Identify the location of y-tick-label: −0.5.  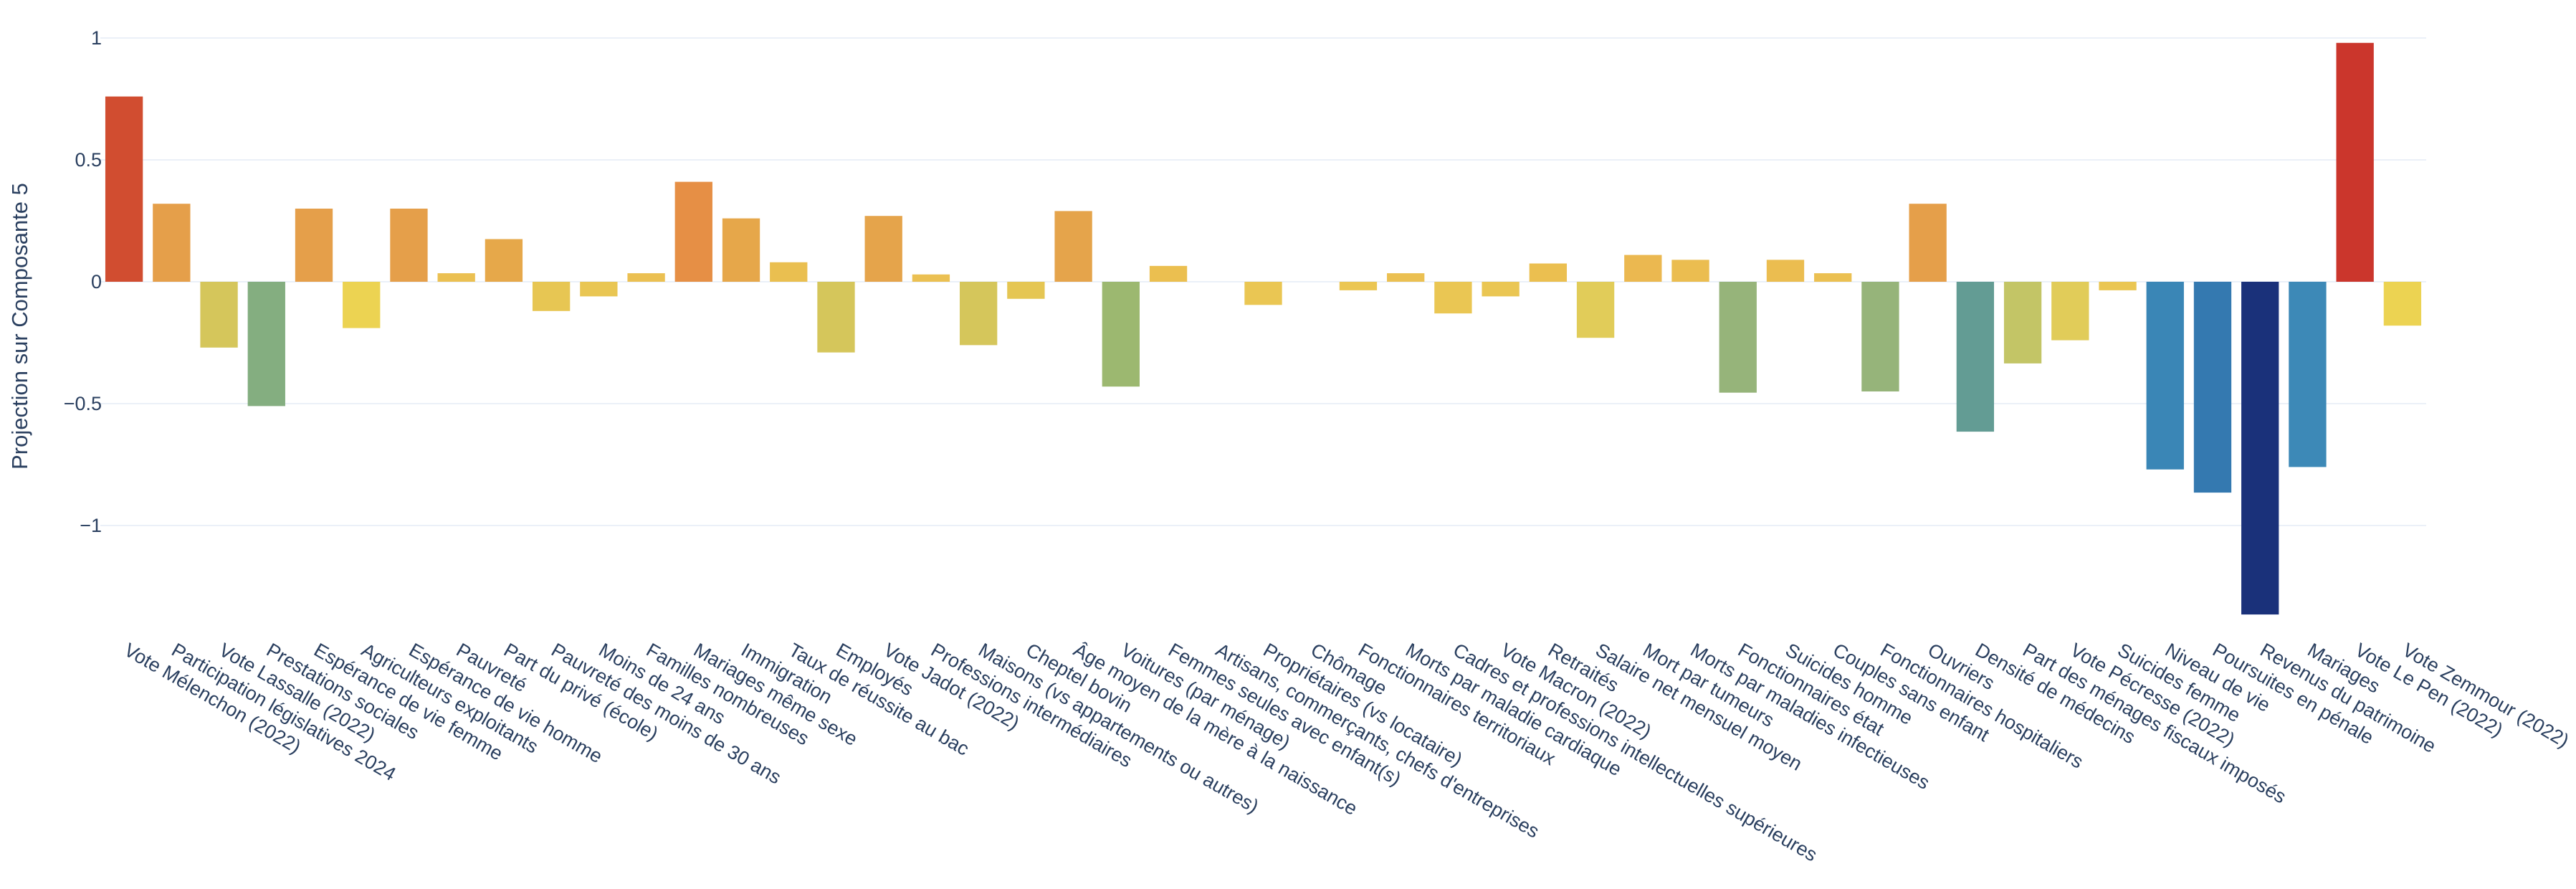
(83, 403).